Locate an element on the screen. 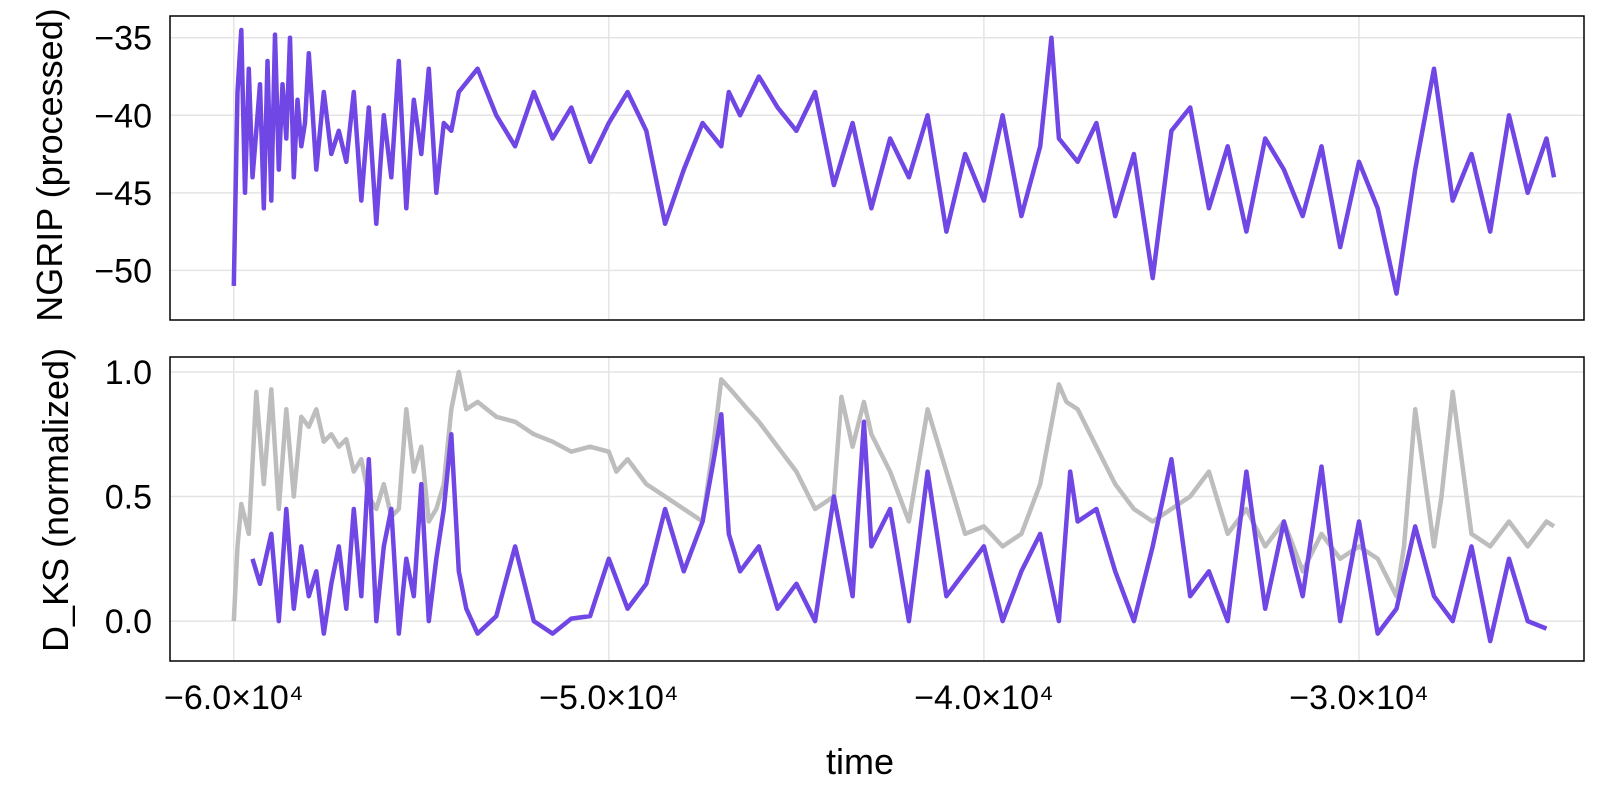 This screenshot has width=1600, height=800. y-tick-label: −35 is located at coordinates (123, 39).